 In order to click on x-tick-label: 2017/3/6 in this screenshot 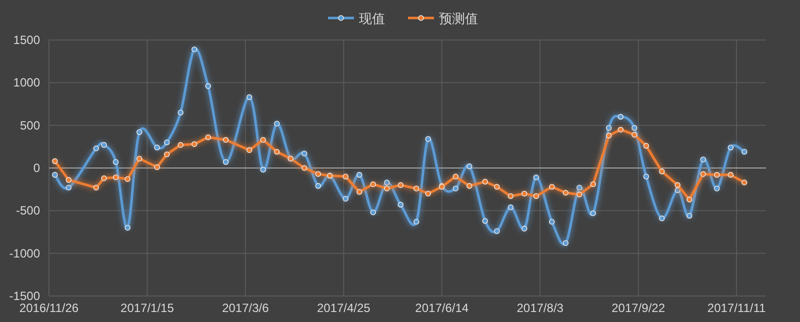, I will do `click(246, 308)`.